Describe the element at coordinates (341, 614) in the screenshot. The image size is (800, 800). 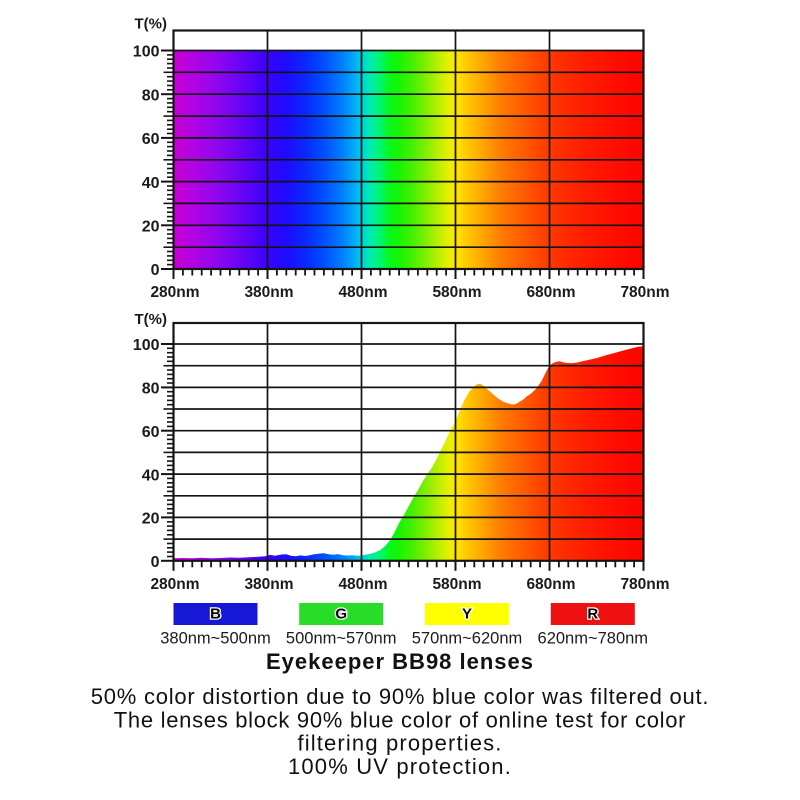
I see `svg-text: G` at that location.